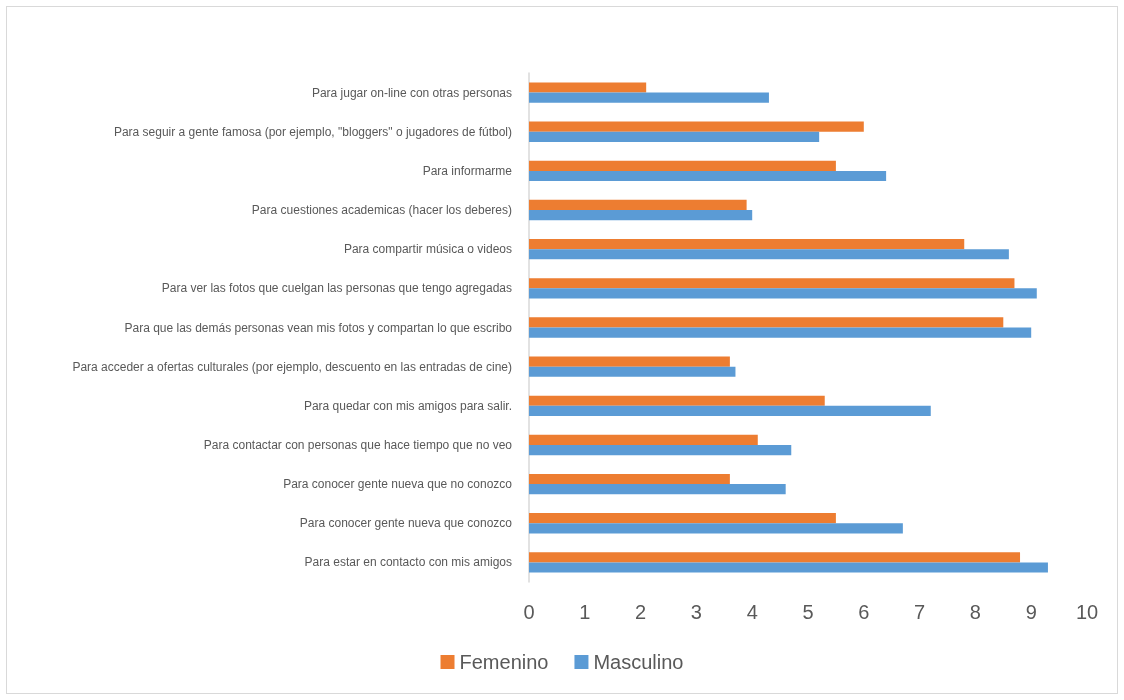  Describe the element at coordinates (381, 210) in the screenshot. I see `y-tick-label: Para cuestiones academicas (hacer los deberes)` at that location.